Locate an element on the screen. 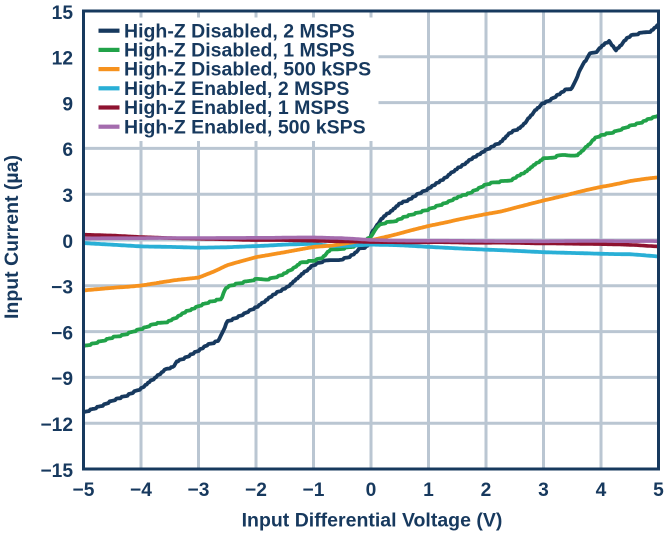 This screenshot has height=539, width=668. svg-text: −5 is located at coordinates (84, 490).